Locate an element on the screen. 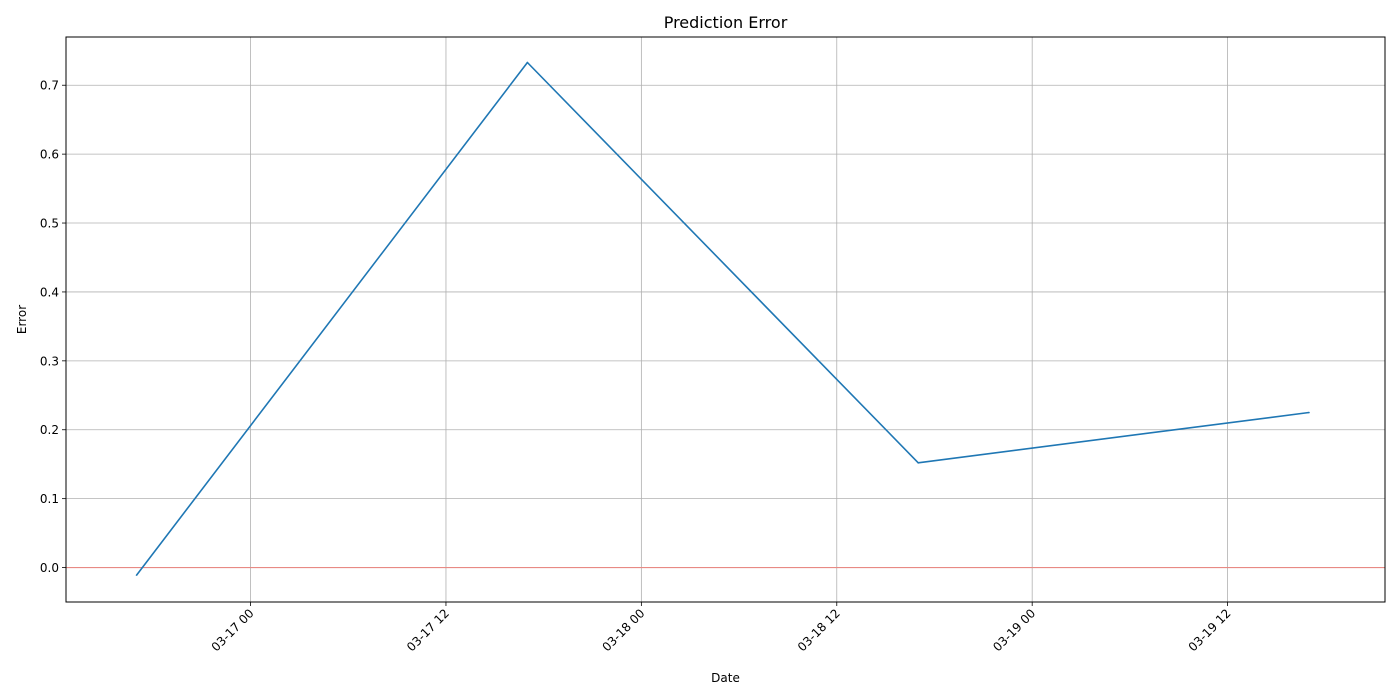 This screenshot has width=1400, height=700. x-tick-label: 03-17 00 is located at coordinates (233, 630).